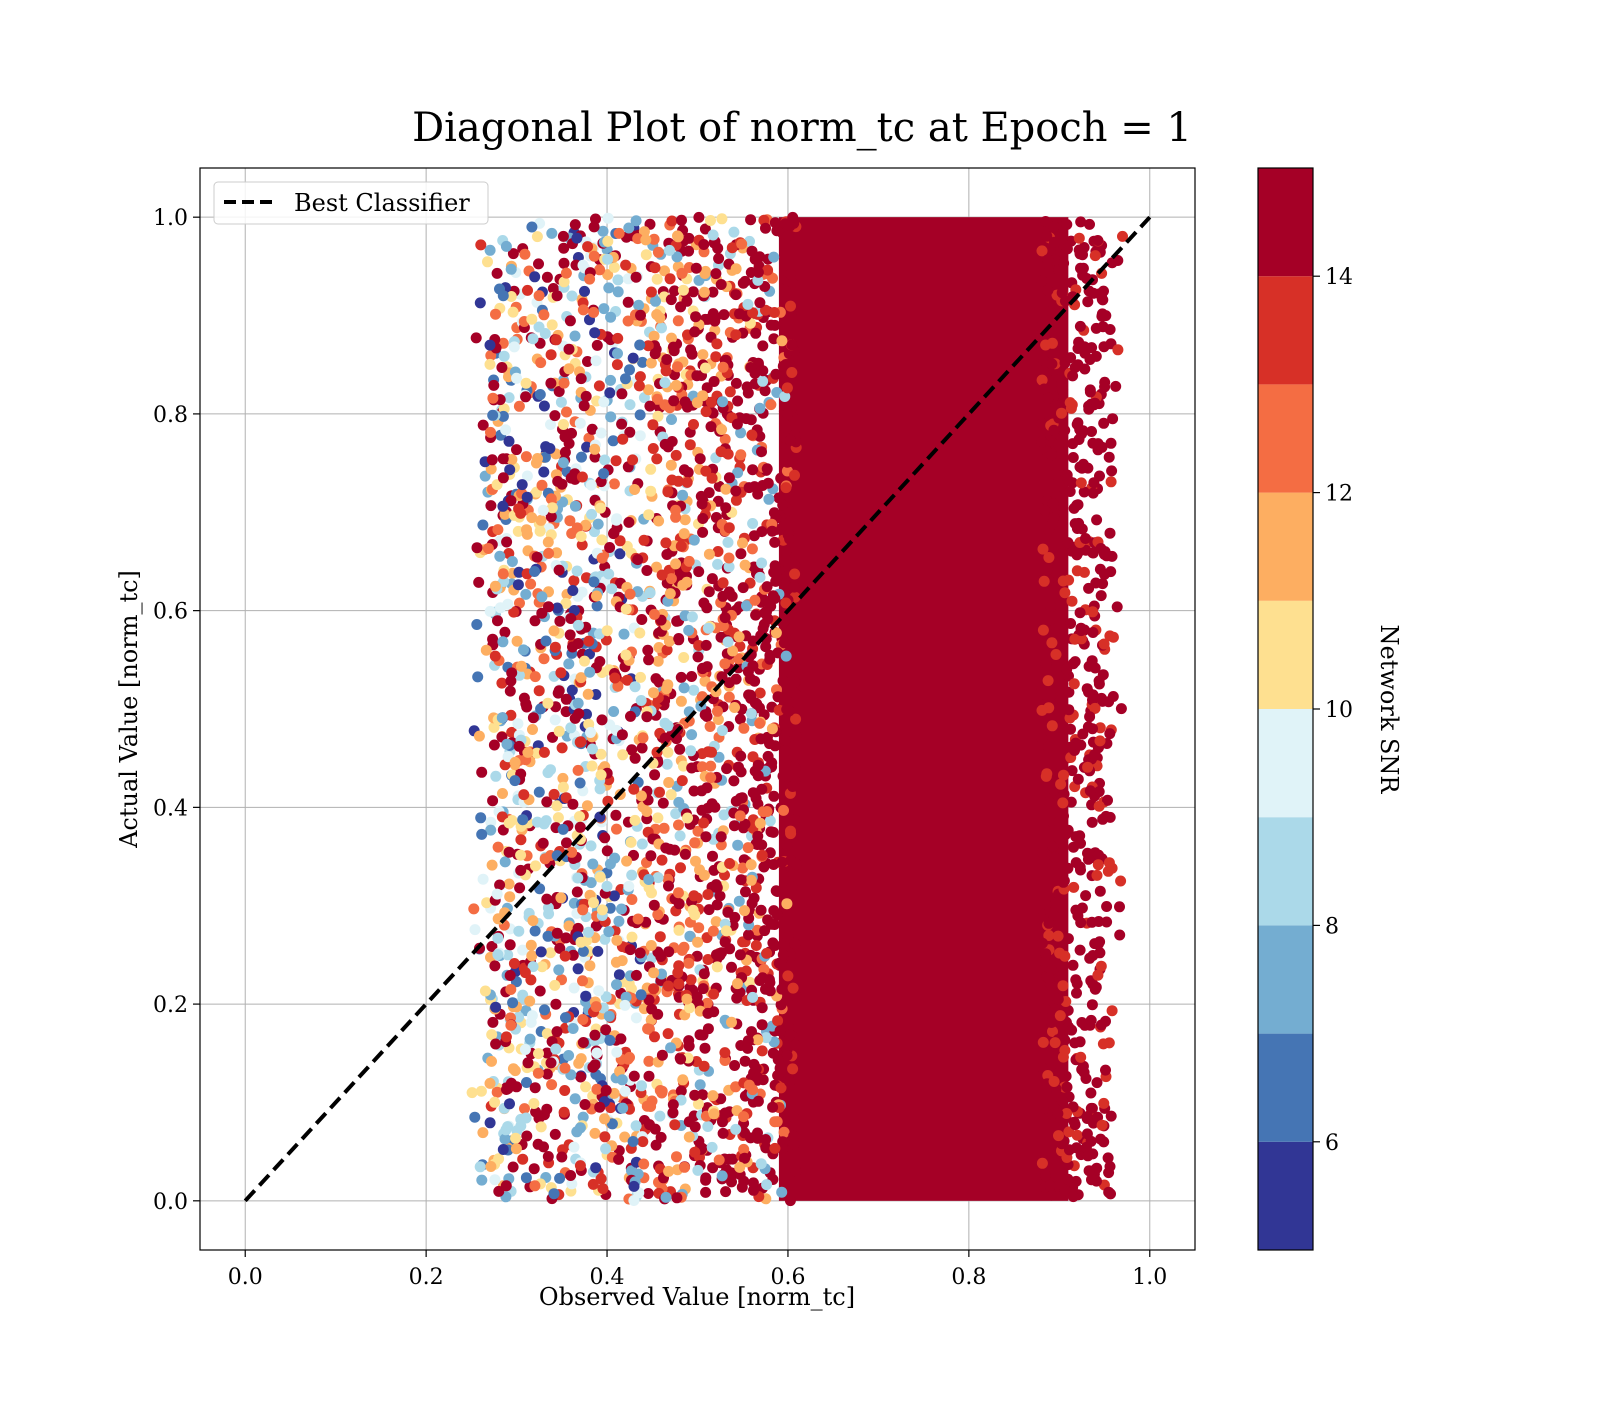 This screenshot has width=1600, height=1405. What do you see at coordinates (176, 710) in the screenshot?
I see `y-axis-ticks: 0.0 0.2 0.4 0.6 0.8 1.0` at bounding box center [176, 710].